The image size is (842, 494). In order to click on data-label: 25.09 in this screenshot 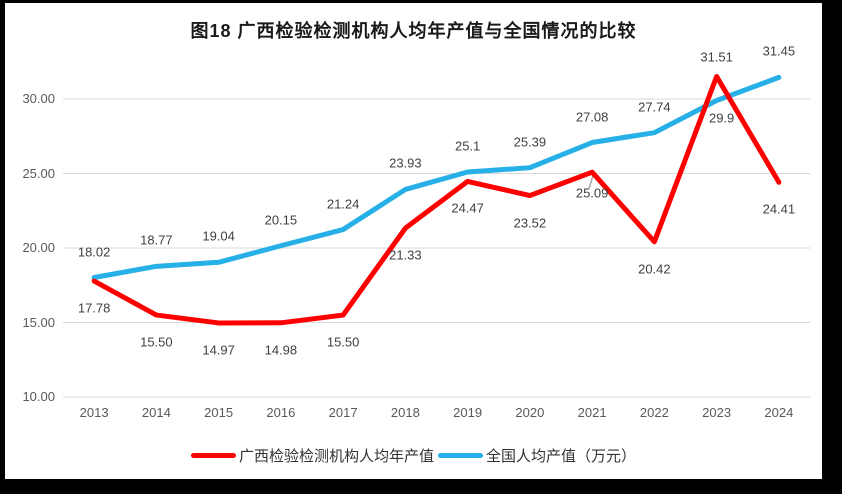, I will do `click(592, 193)`.